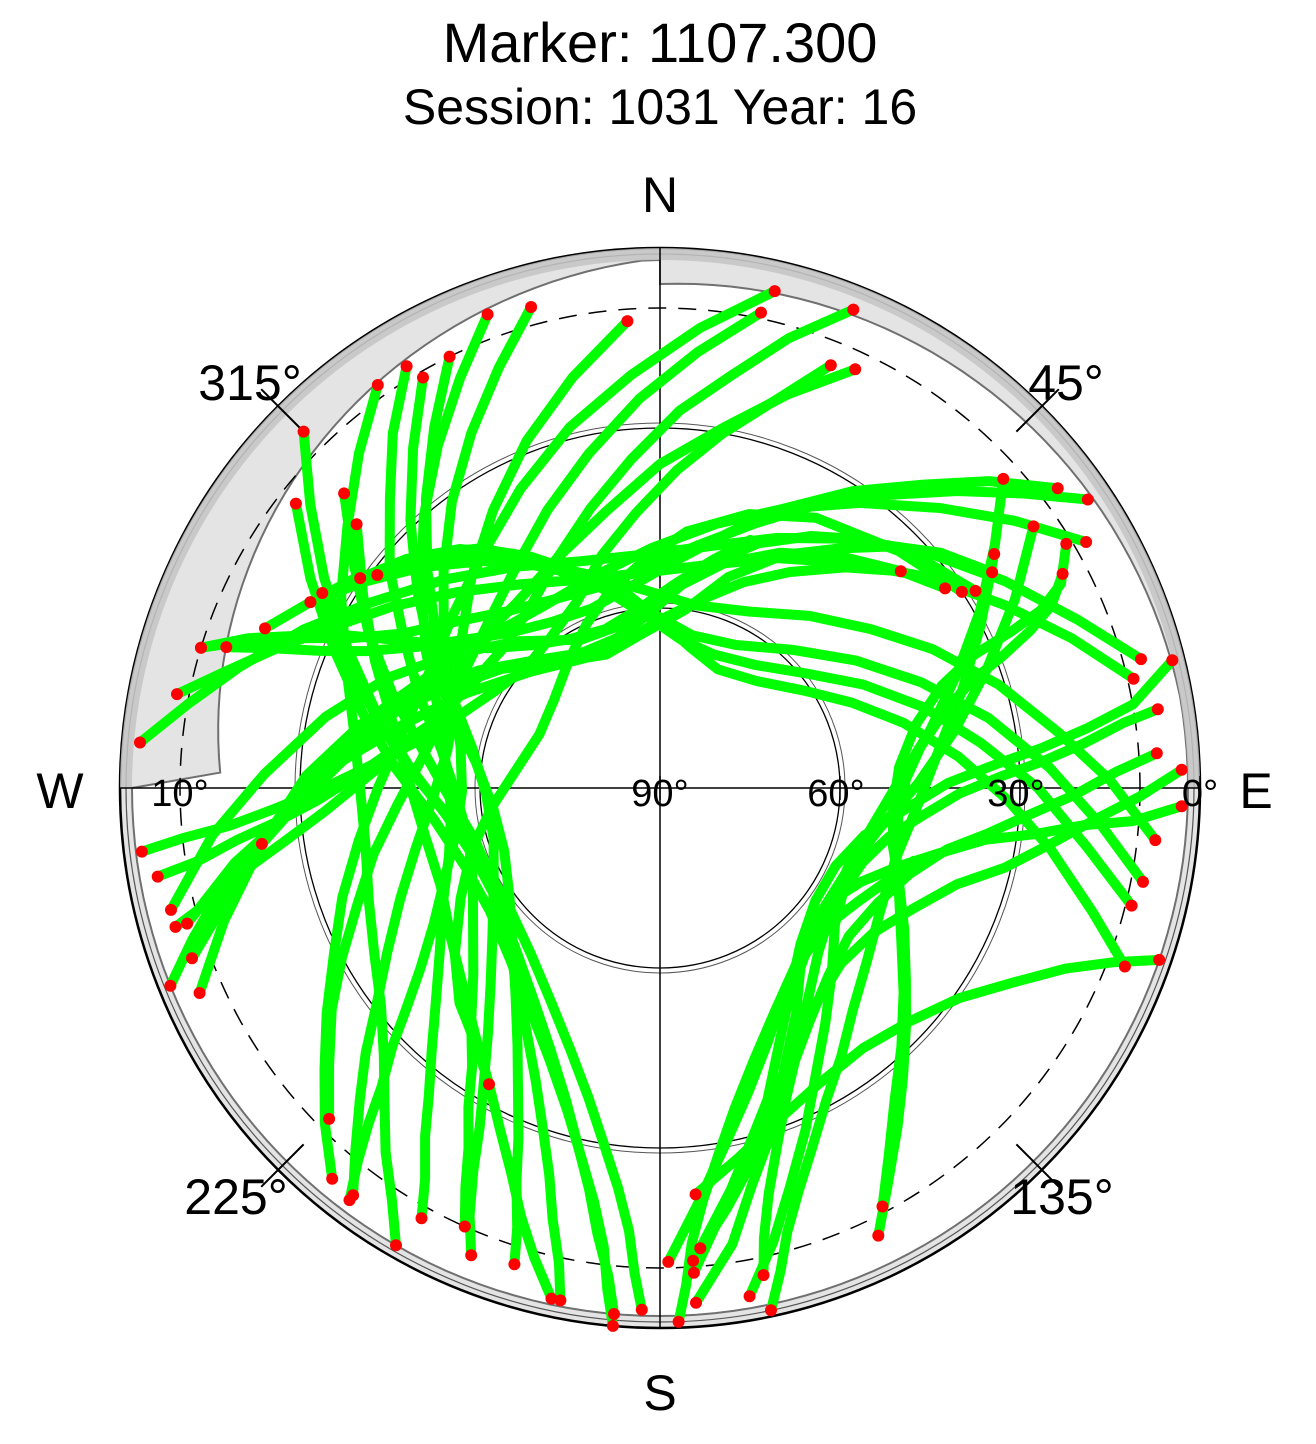 The height and width of the screenshot is (1444, 1316). Describe the element at coordinates (177, 694) in the screenshot. I see `track-20-start-point` at that location.